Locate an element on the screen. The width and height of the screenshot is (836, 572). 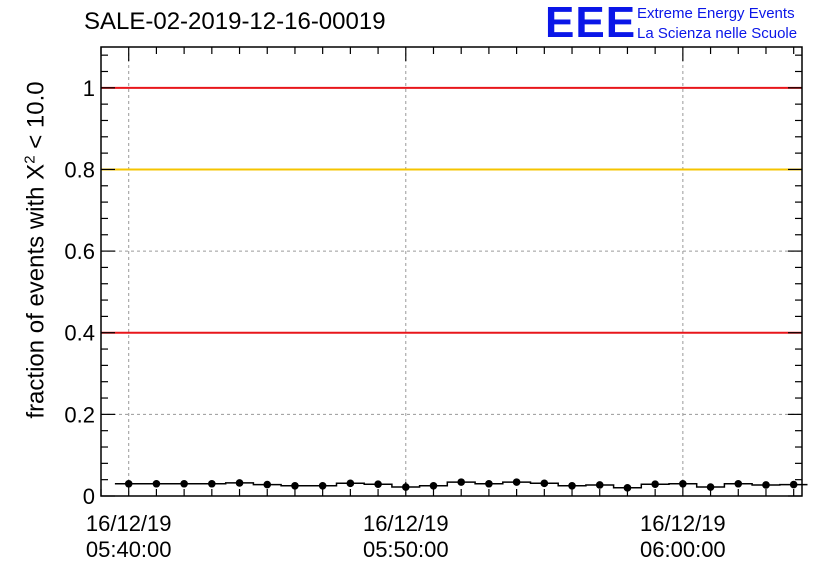
x-tick-time-label: 05:40:00 is located at coordinates (129, 549).